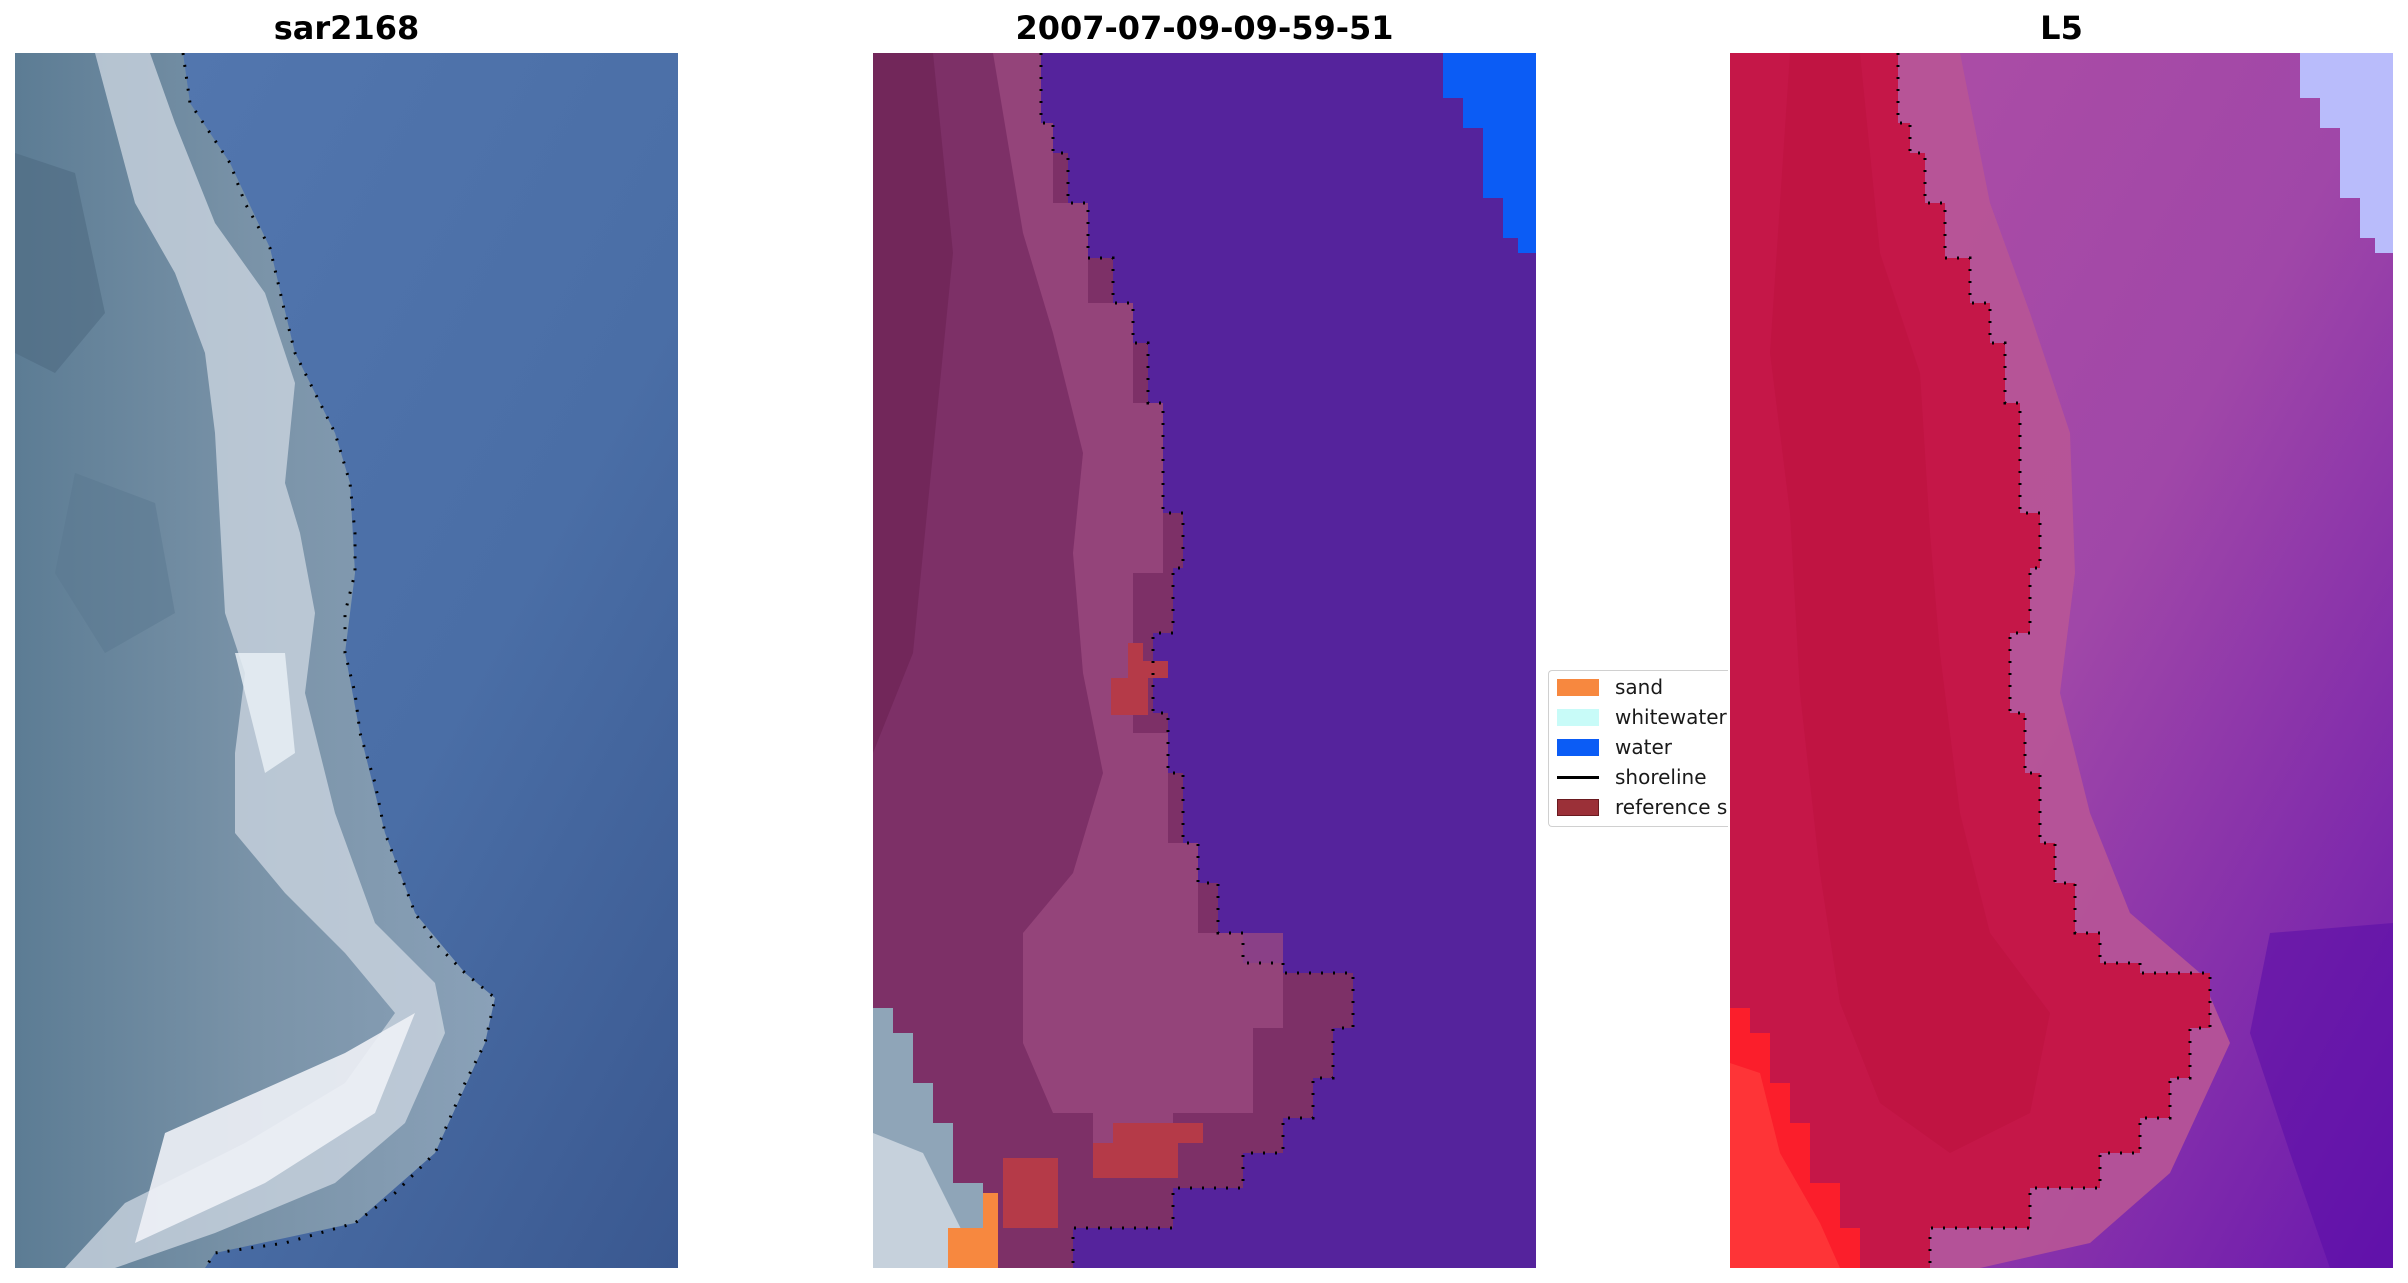 The height and width of the screenshot is (1283, 2408). What do you see at coordinates (2061, 28) in the screenshot?
I see `panel-title-mndwi: L5` at bounding box center [2061, 28].